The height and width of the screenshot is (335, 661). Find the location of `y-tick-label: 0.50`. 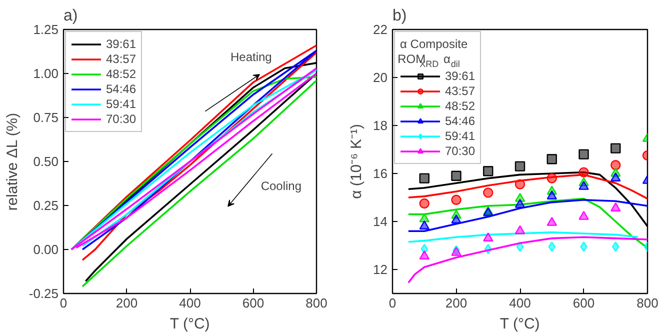

y-tick-label: 0.50 is located at coordinates (46, 161).